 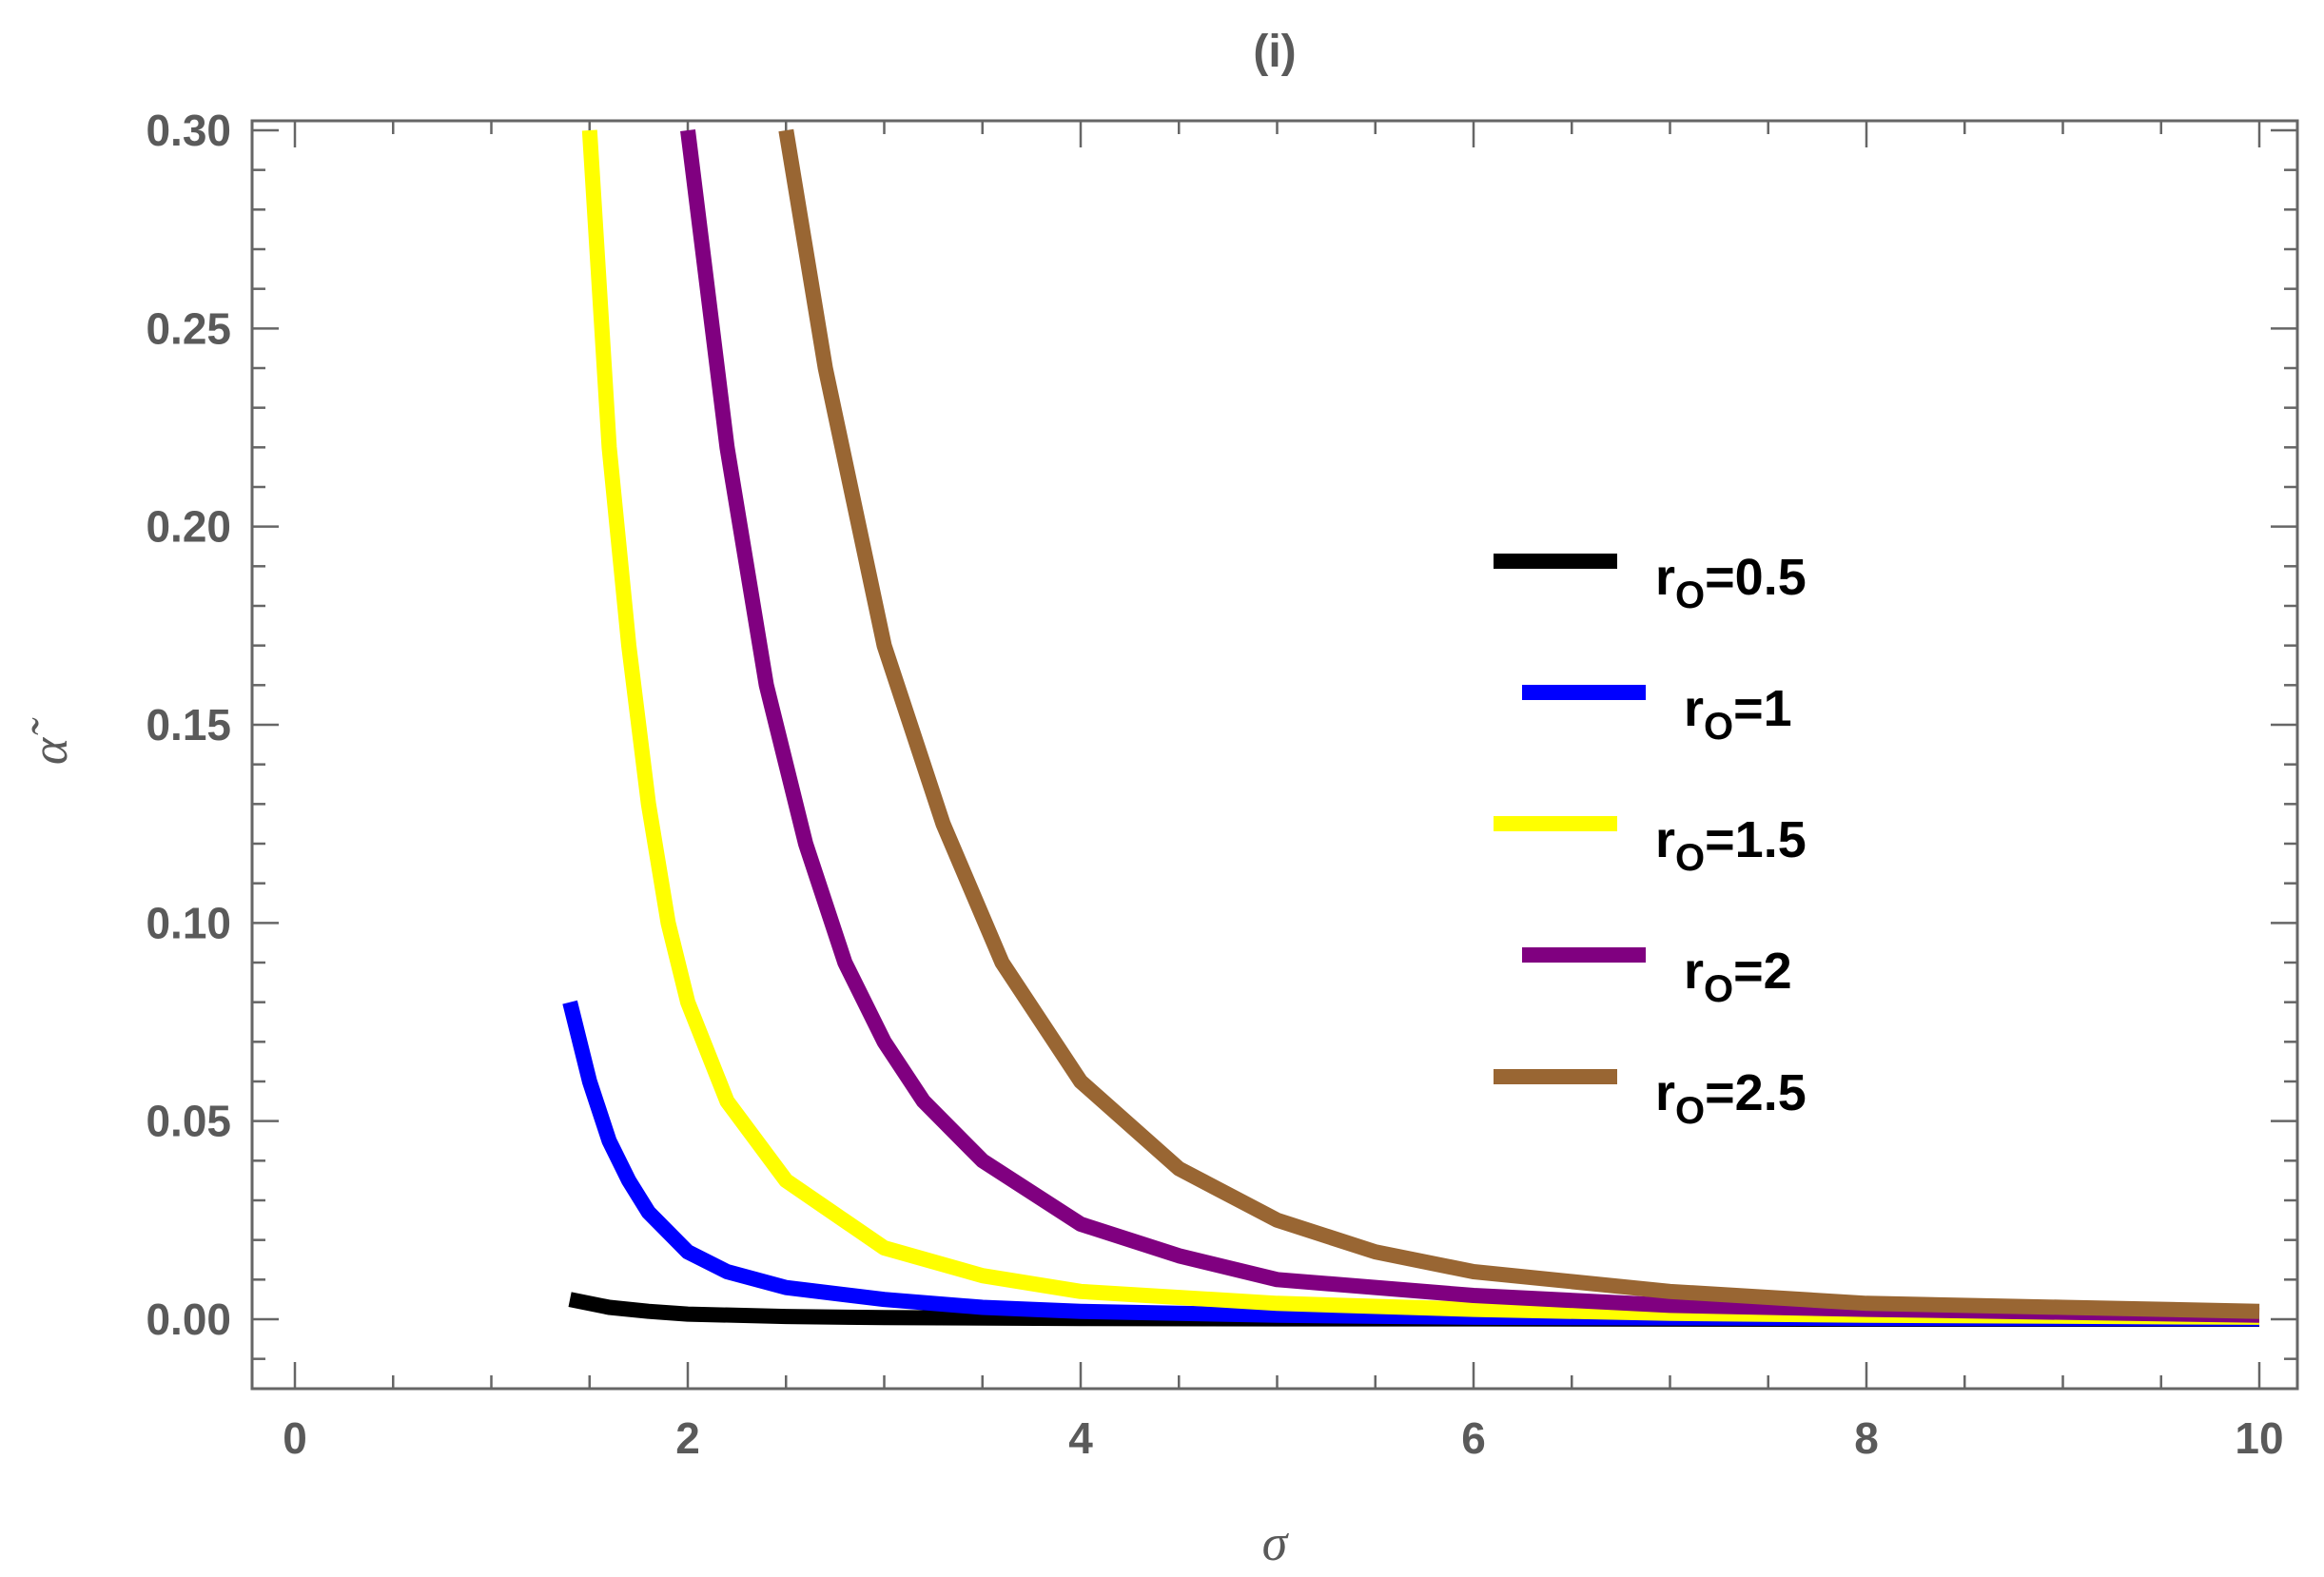 What do you see at coordinates (188, 725) in the screenshot?
I see `y-tick-label: 0.15` at bounding box center [188, 725].